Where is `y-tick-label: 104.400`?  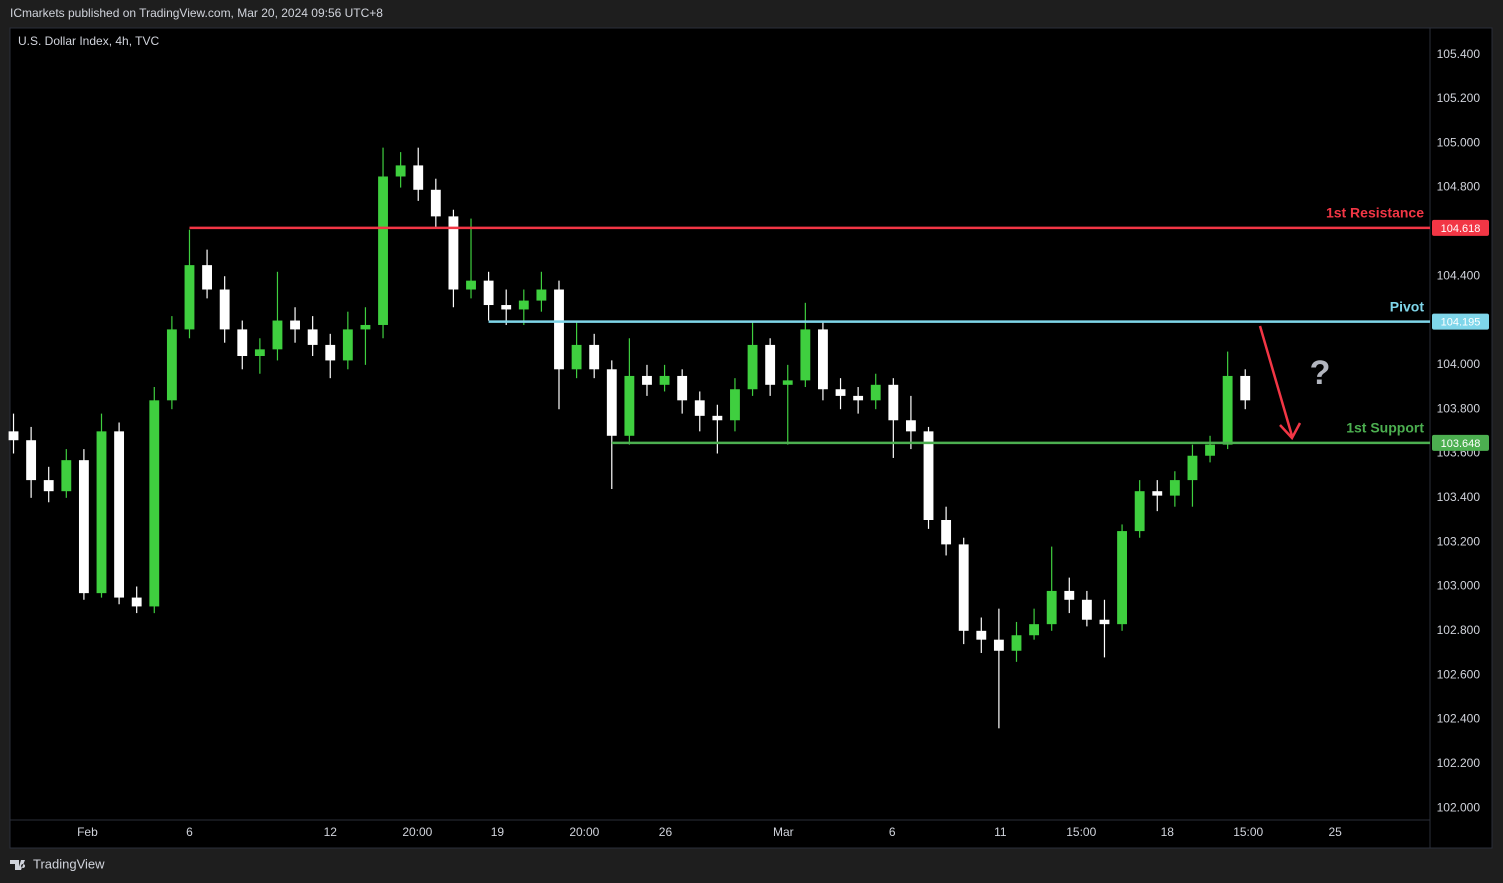
y-tick-label: 104.400 is located at coordinates (1459, 275).